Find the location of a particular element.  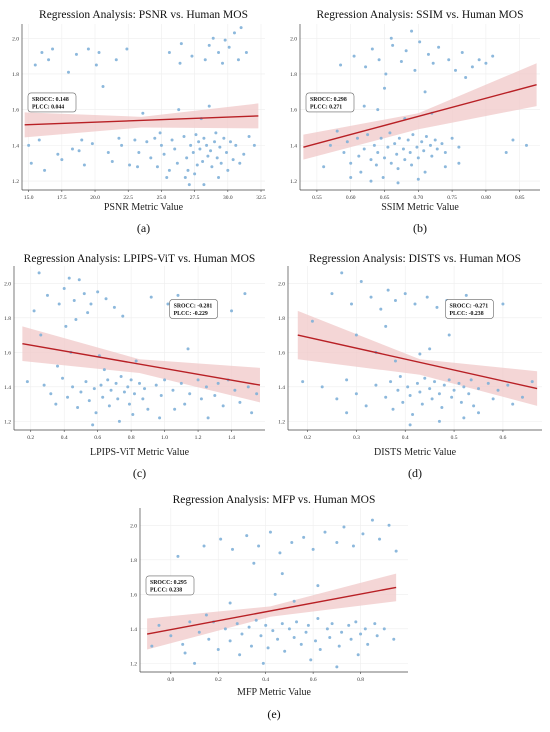

y-tick-label: 1.6 is located at coordinates (15, 111).